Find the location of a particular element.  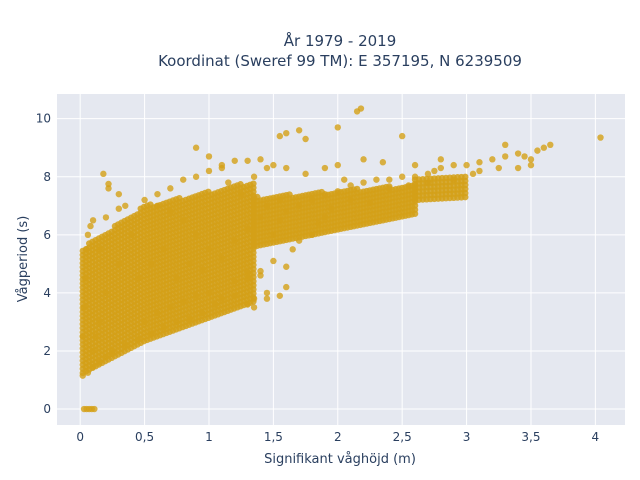

y-tick-label: 8 is located at coordinates (47, 177).